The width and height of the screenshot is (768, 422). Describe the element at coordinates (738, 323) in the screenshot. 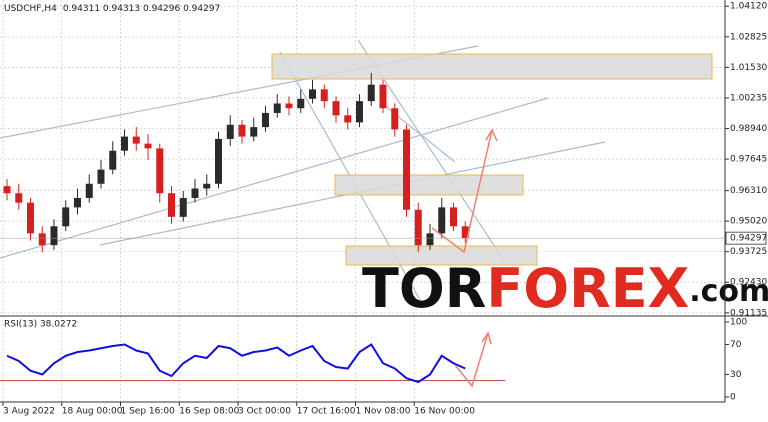

I see `y-tick-label: 100` at that location.